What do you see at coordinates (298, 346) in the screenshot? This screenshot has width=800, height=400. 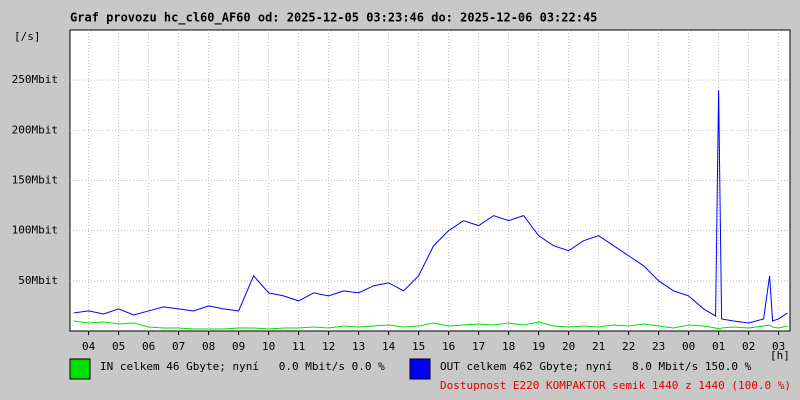 I see `x-tick-label: 11` at bounding box center [298, 346].